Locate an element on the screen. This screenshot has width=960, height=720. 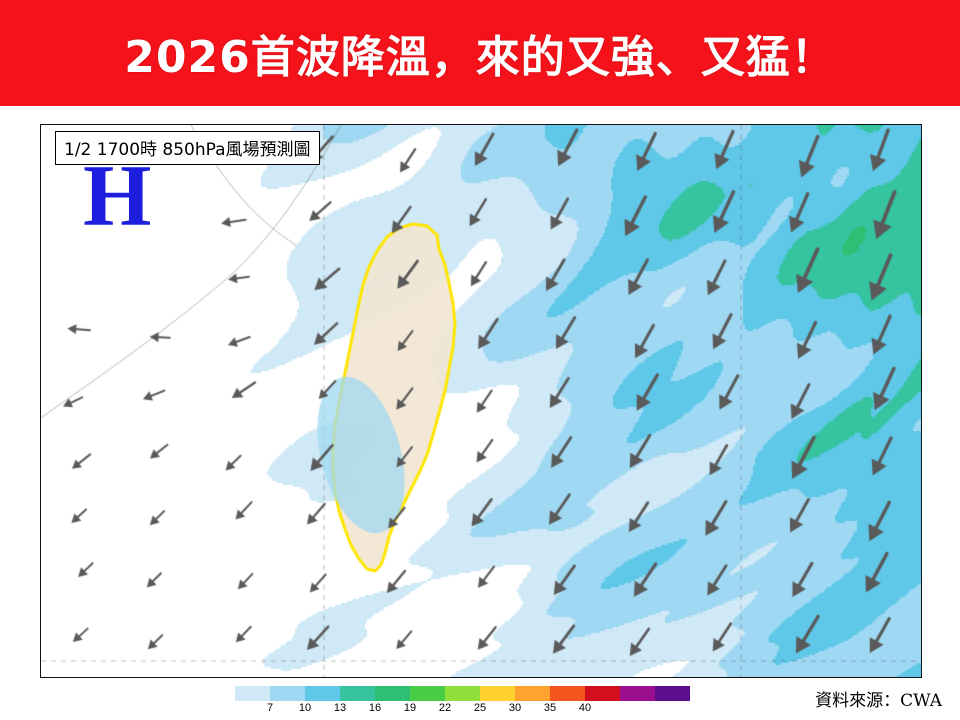
page-title: 2026首波降溫，來的又強、又猛！ is located at coordinates (480, 57).